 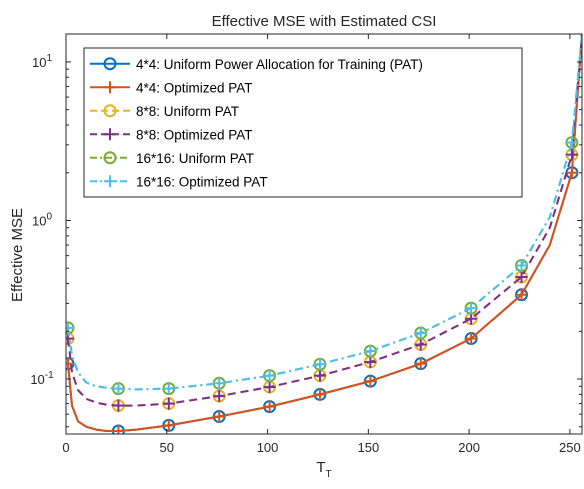 I want to click on x-axis-label-main: T, so click(x=320, y=467).